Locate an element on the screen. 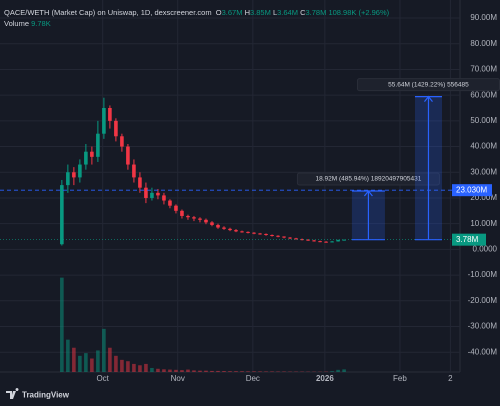 Image resolution: width=500 pixels, height=406 pixels. legend-row: Volume 9.78K is located at coordinates (196, 23).